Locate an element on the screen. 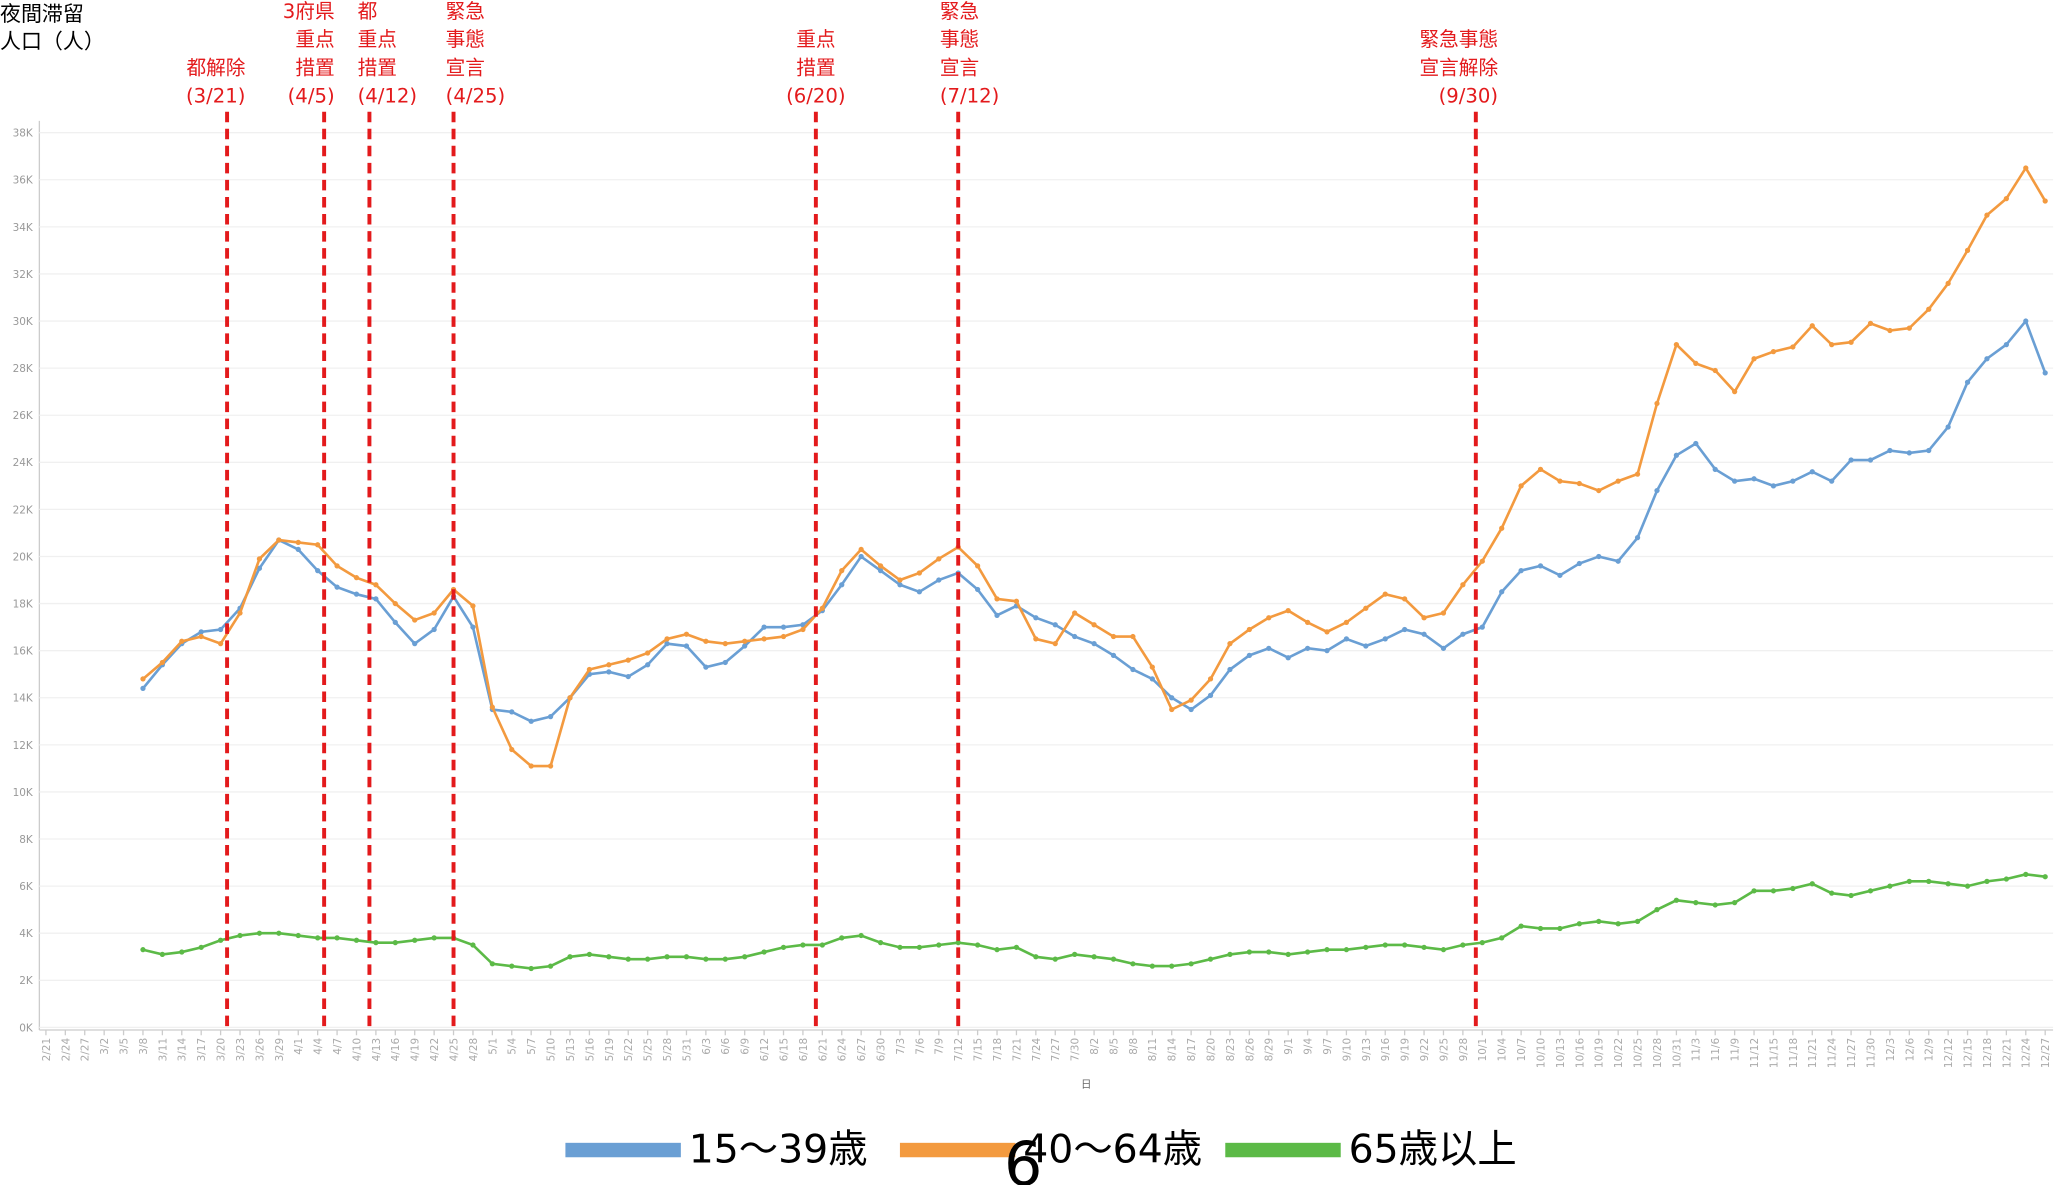 The image size is (2057, 1185). event-label: (3/21) is located at coordinates (215, 96).